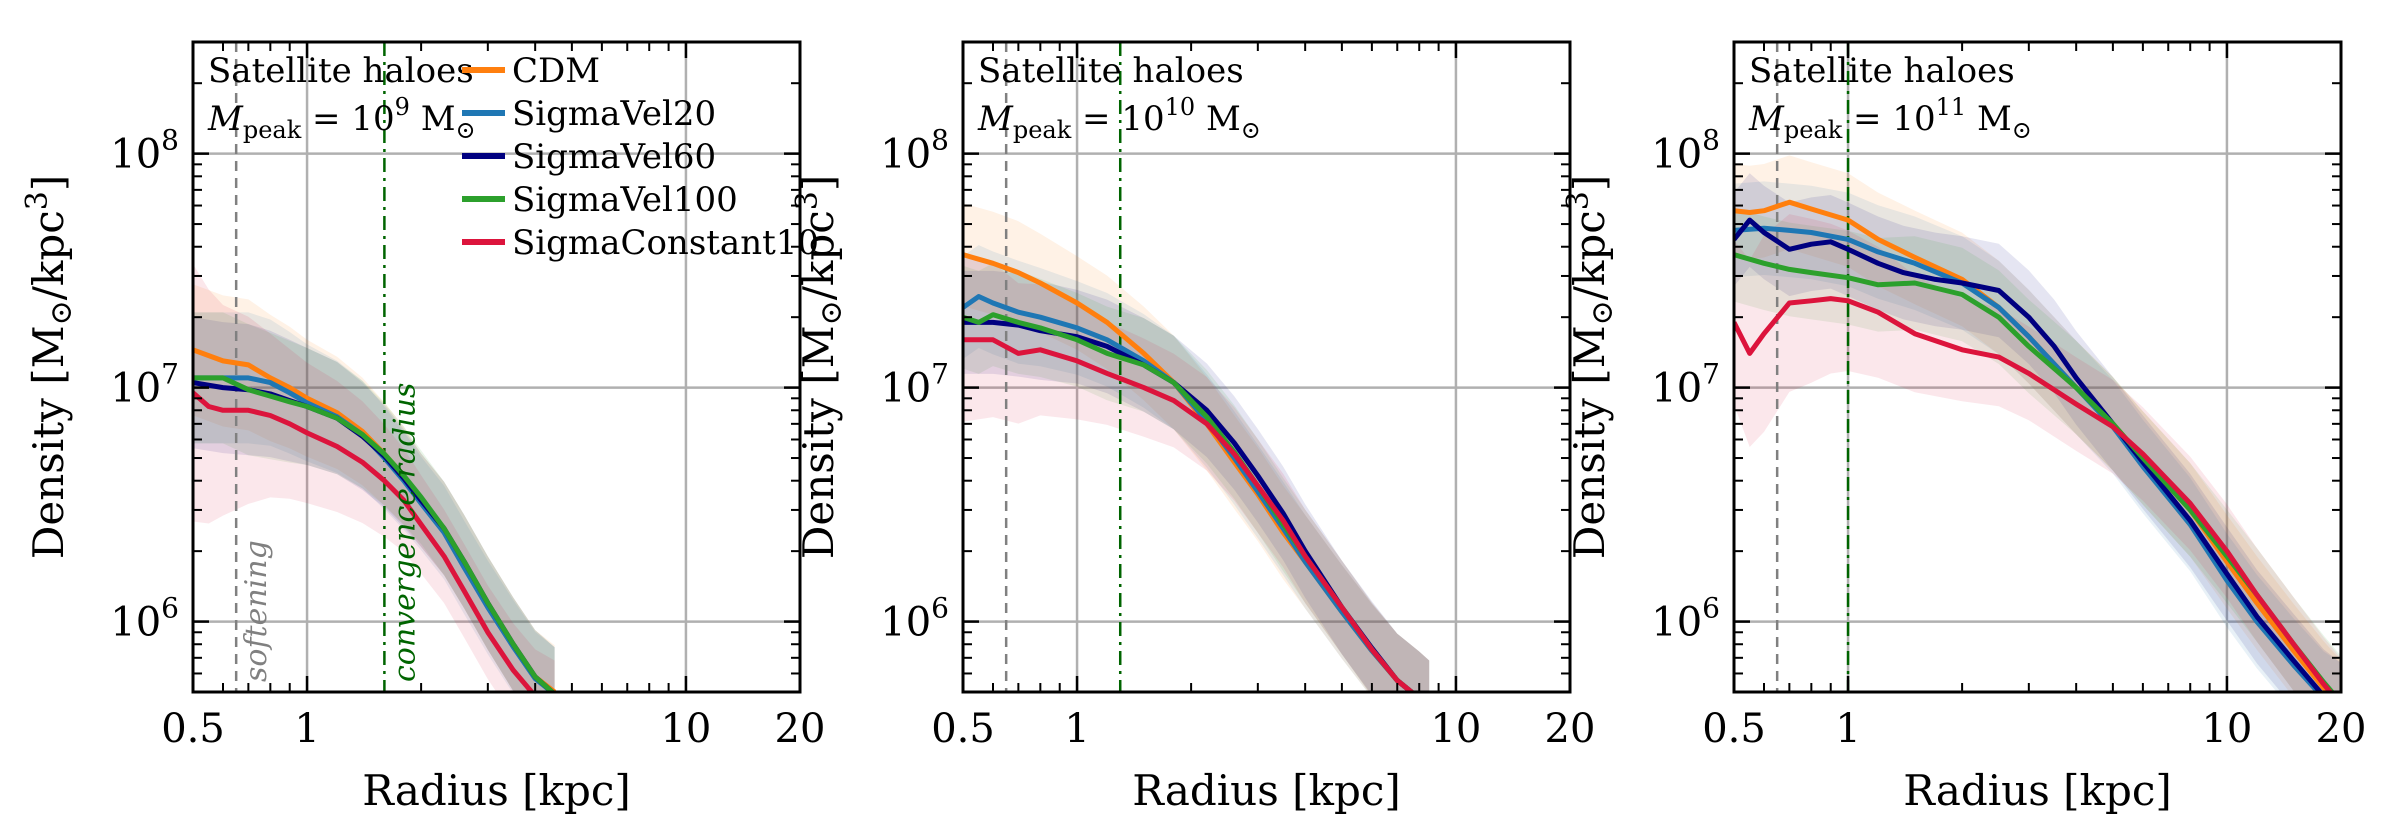 This screenshot has width=2400, height=840. I want to click on panel-annotation-mass: Mpeak = 1011 M⊙, so click(1890, 118).